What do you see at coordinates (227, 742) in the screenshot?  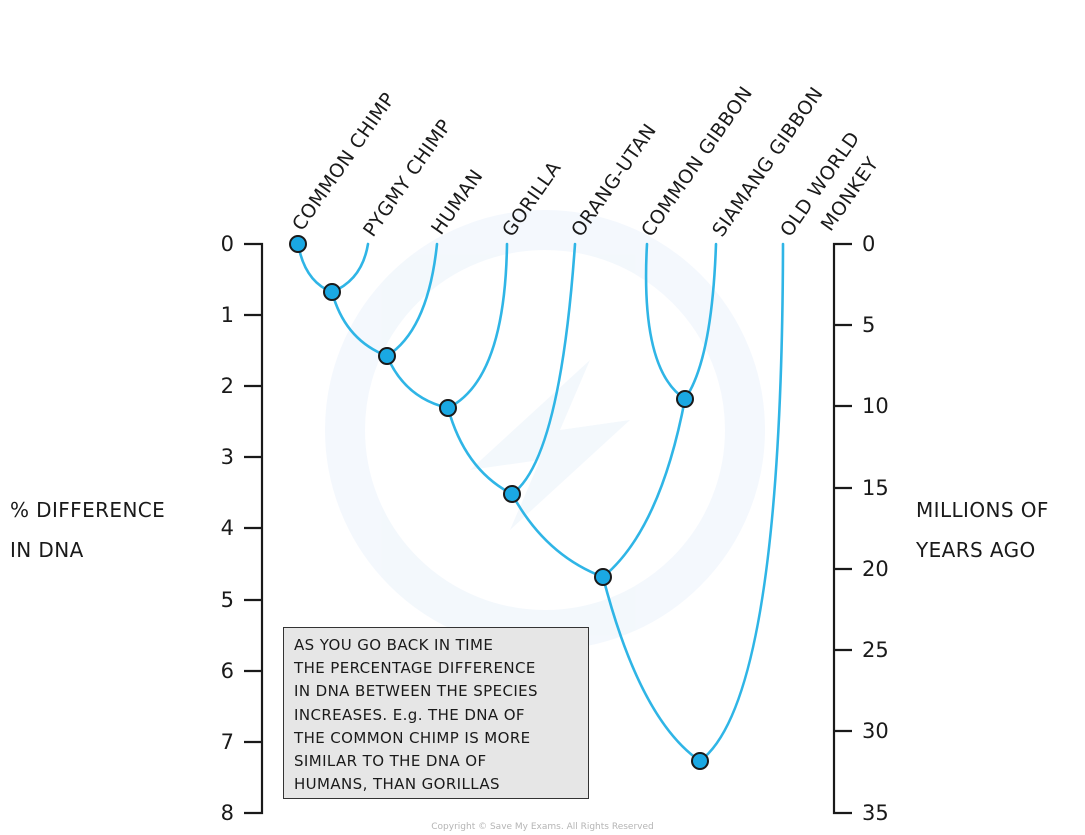 I see `left-tick-label: 7` at bounding box center [227, 742].